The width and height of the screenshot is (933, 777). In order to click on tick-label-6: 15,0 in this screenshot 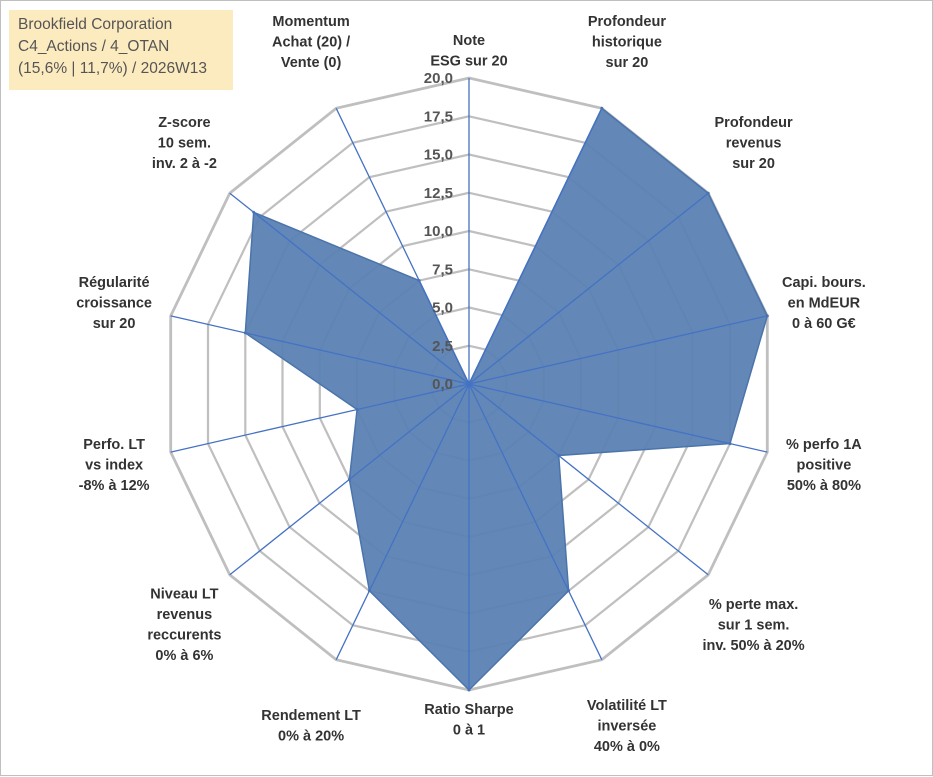, I will do `click(438, 155)`.